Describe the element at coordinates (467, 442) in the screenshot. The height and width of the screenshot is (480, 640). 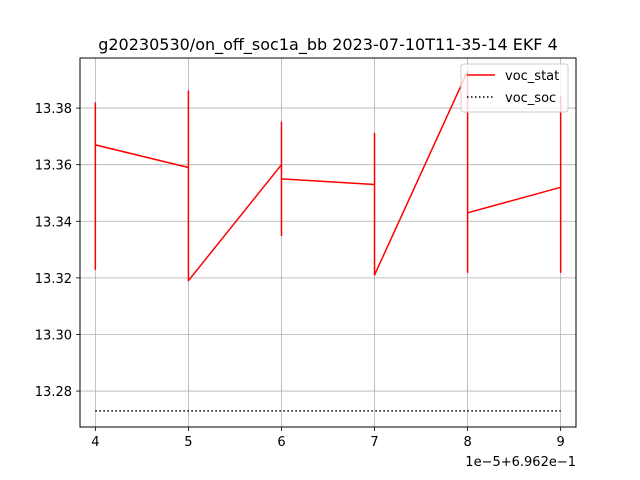
I see `x-tick-label: 8` at that location.